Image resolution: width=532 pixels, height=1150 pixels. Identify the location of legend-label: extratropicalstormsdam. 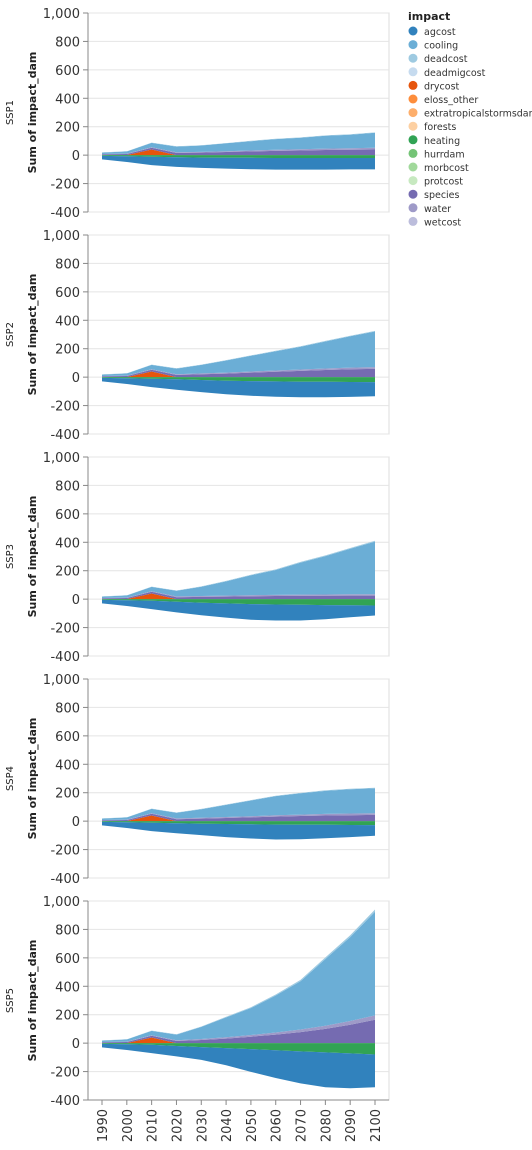
(478, 114).